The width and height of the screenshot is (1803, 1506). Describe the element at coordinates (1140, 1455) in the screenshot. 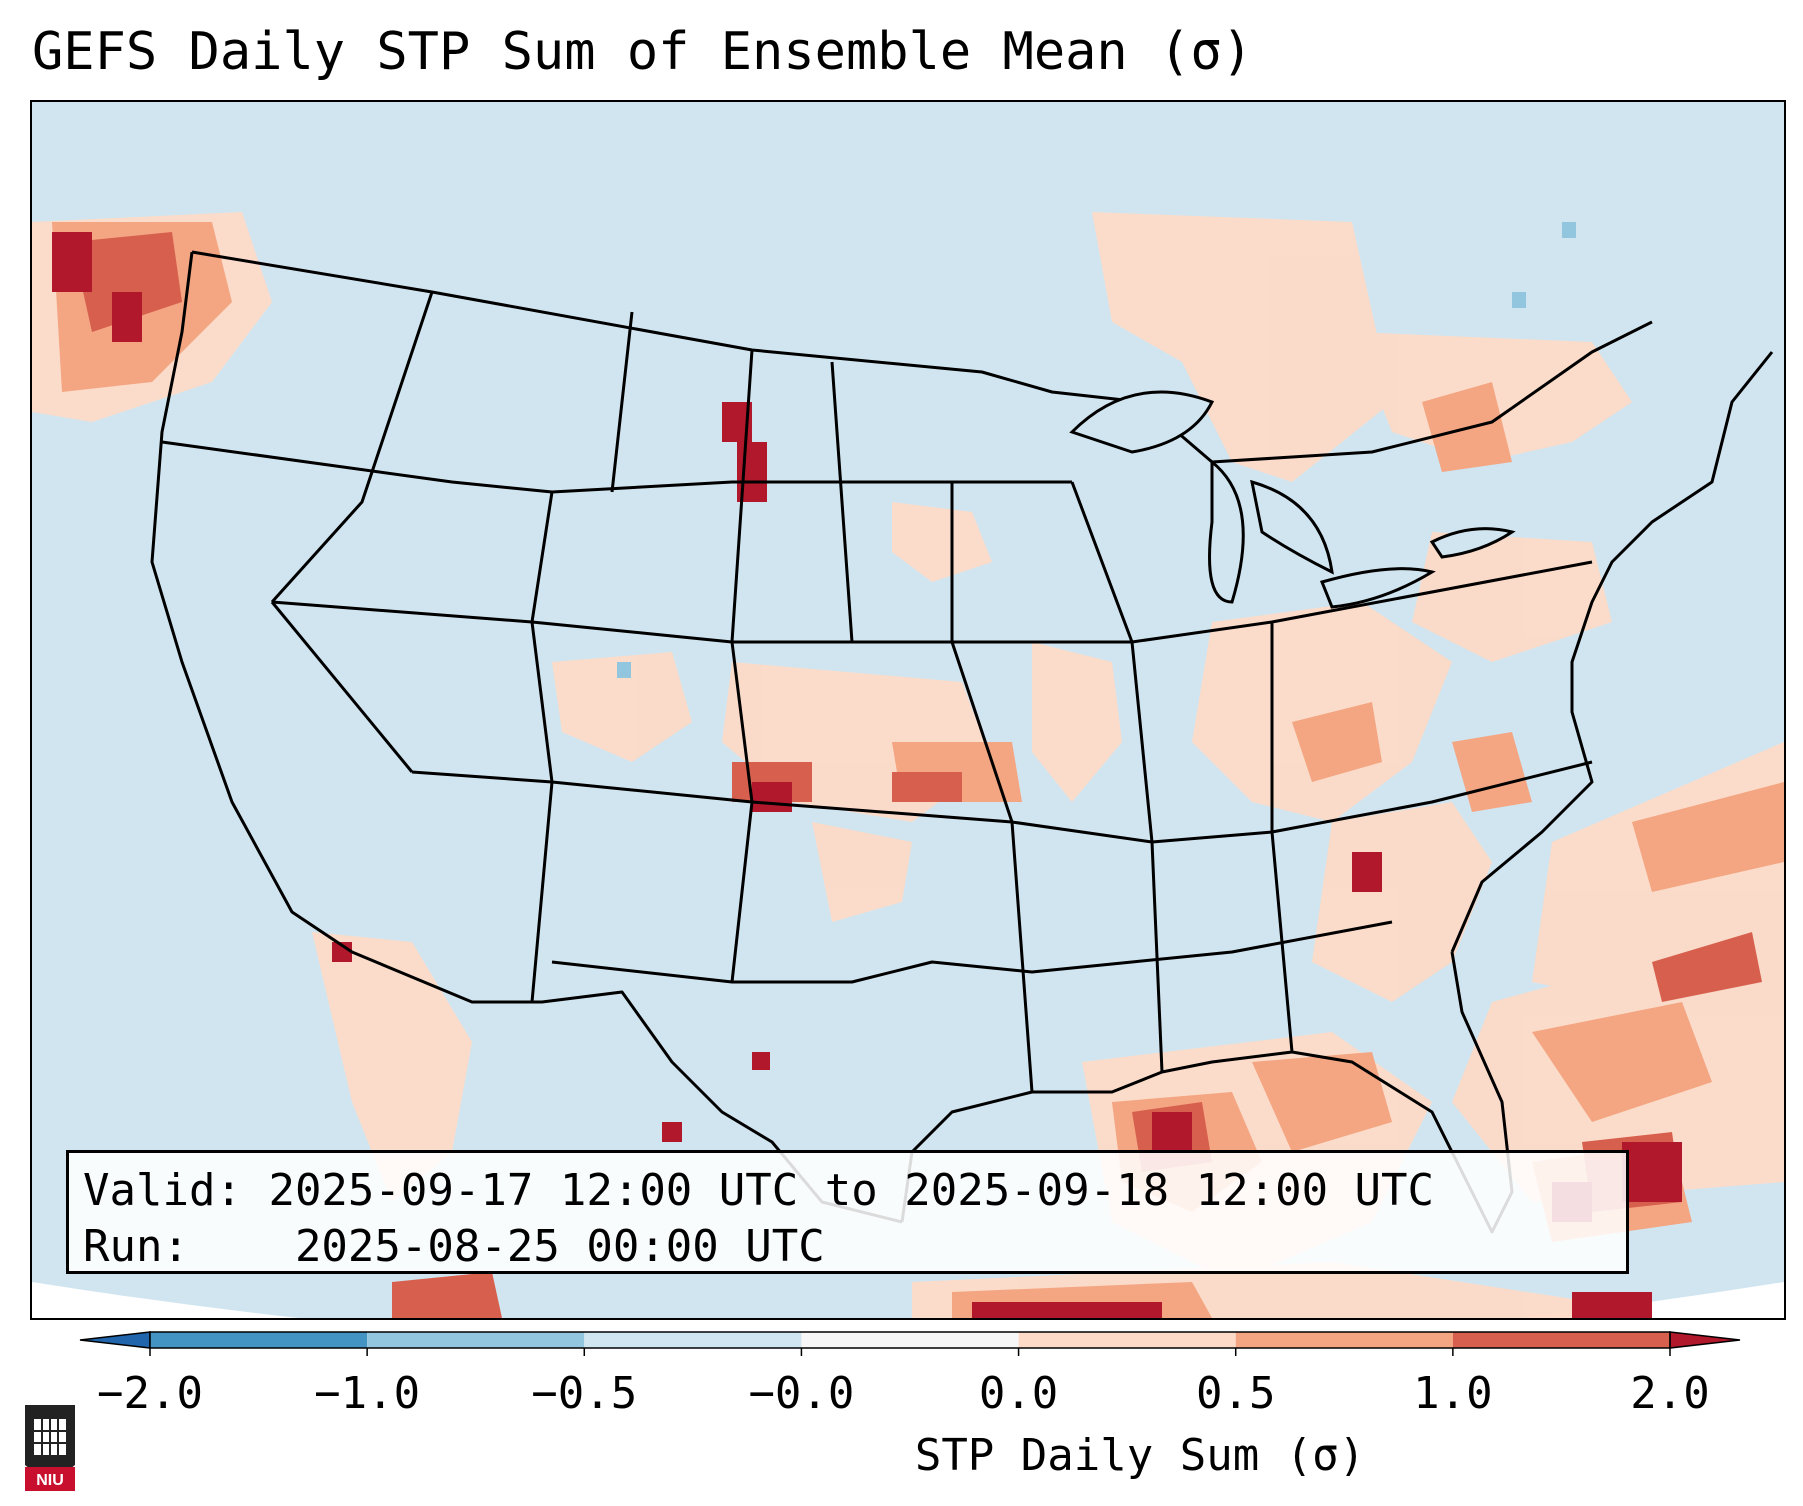

I see `colorbar-label: STP Daily Sum (σ)` at that location.